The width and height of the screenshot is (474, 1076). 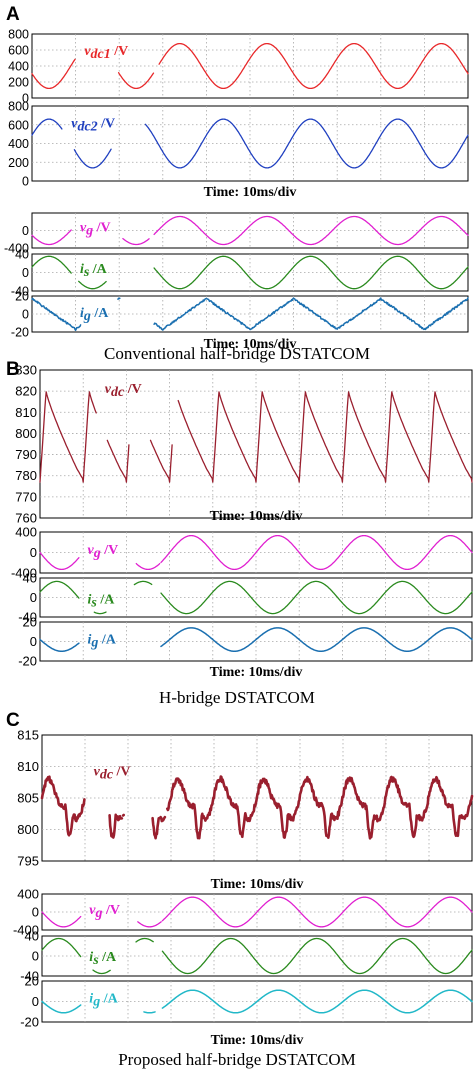 I want to click on subplot-a-vdc1: 0 200 400 600 800 vdc1 /V, so click(x=238, y=67).